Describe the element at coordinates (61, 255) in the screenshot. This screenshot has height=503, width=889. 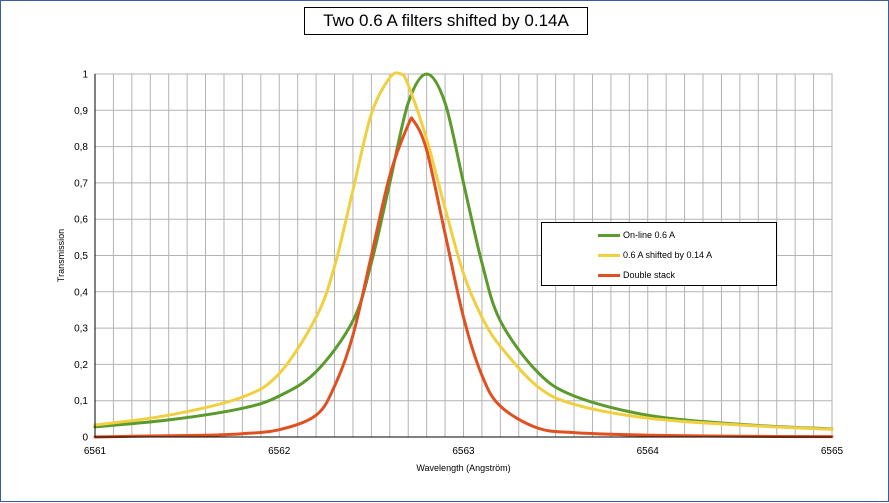
I see `y-axis-label: Transmission` at that location.